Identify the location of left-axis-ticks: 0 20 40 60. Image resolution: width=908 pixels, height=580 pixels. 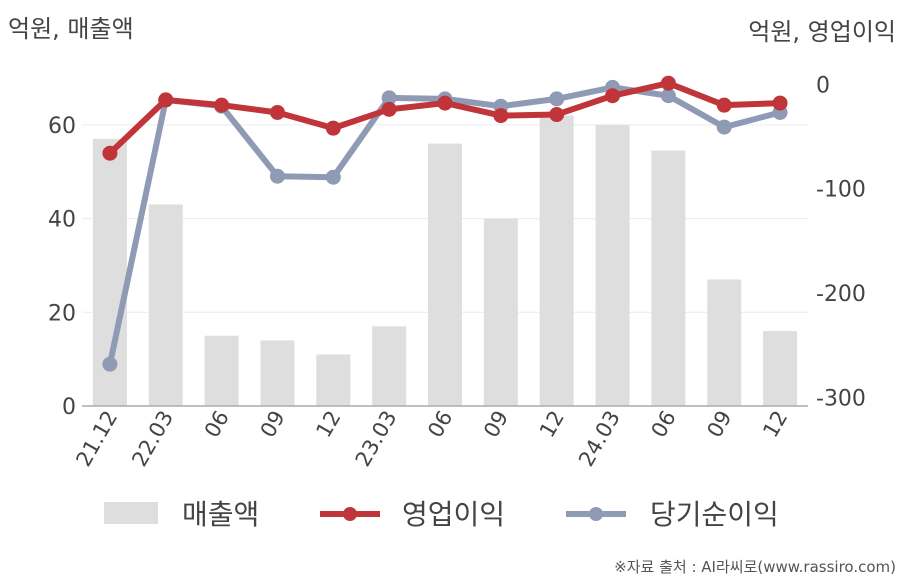
(62, 267).